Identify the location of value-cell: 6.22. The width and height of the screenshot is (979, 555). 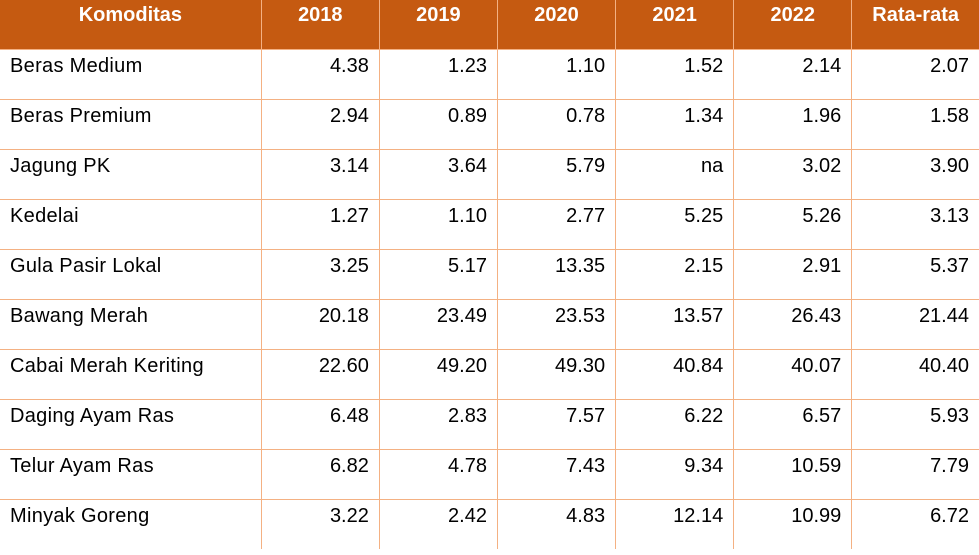
(675, 424).